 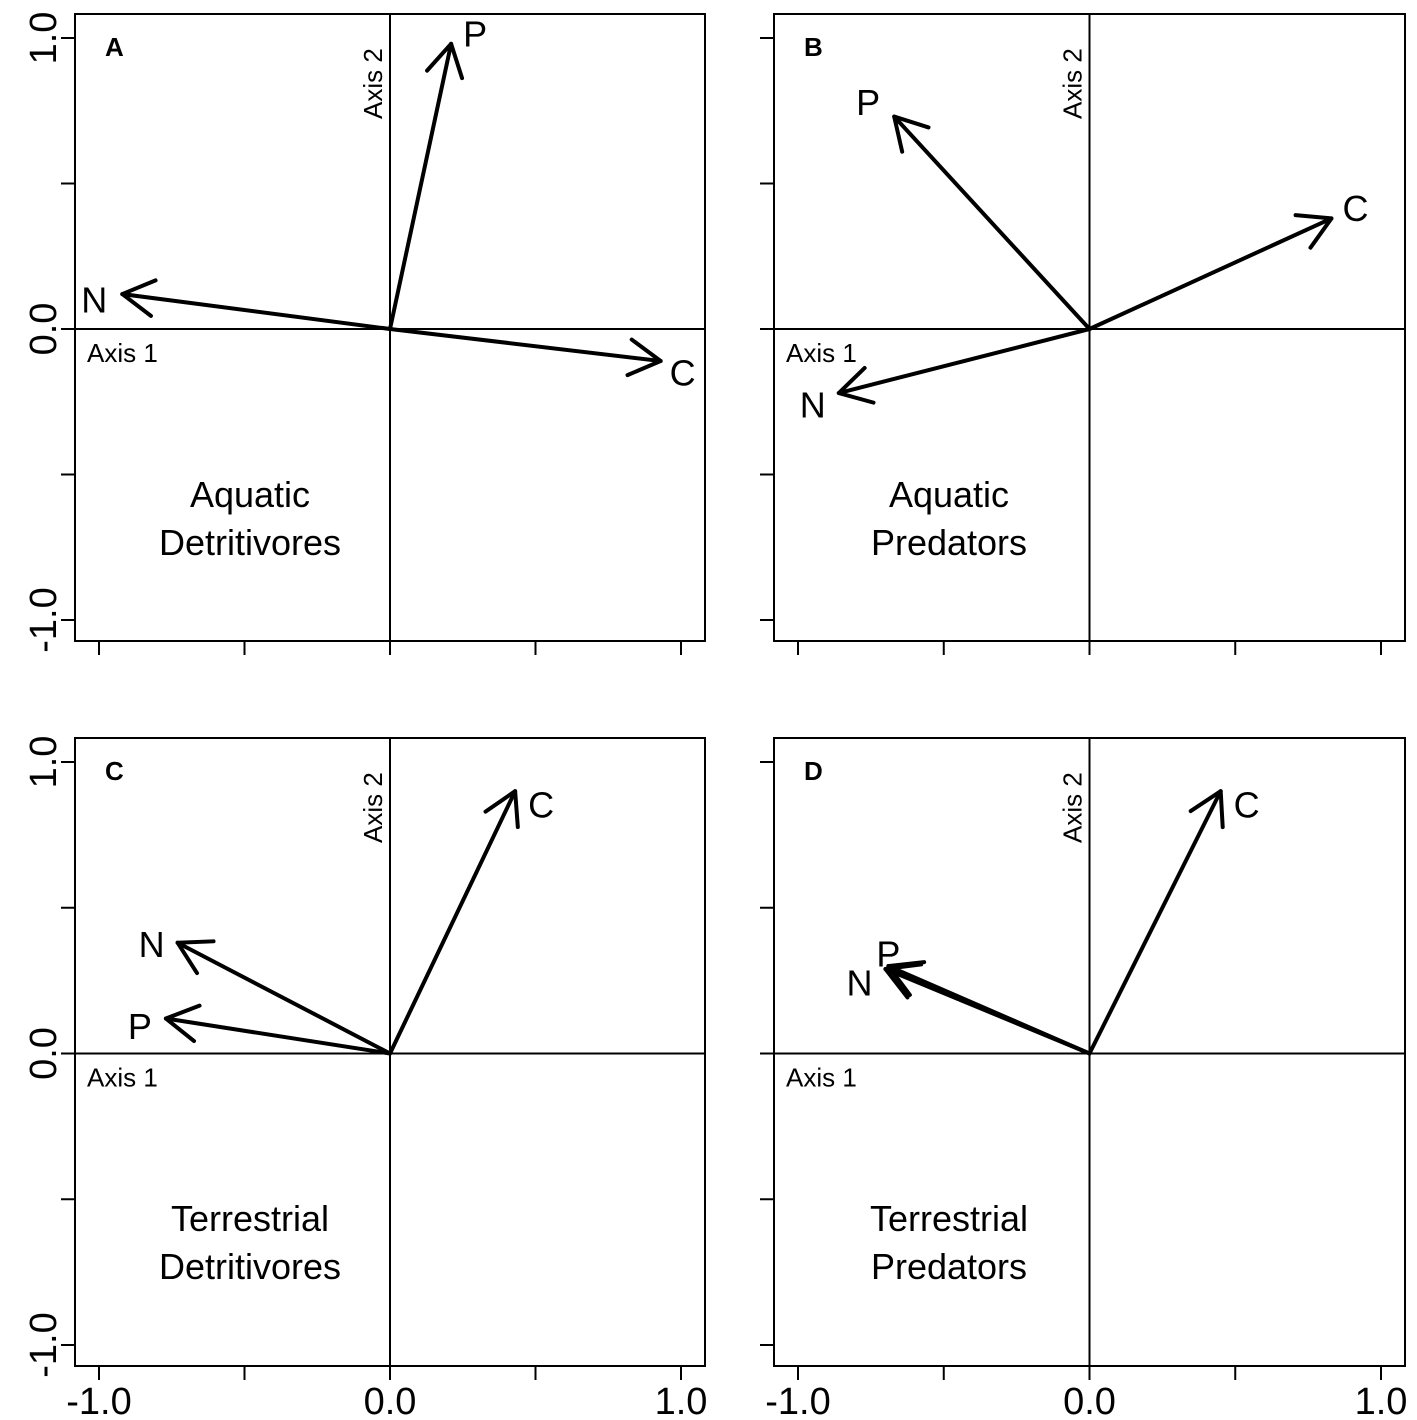 I want to click on group-title: Aquatic Predators, so click(x=949, y=518).